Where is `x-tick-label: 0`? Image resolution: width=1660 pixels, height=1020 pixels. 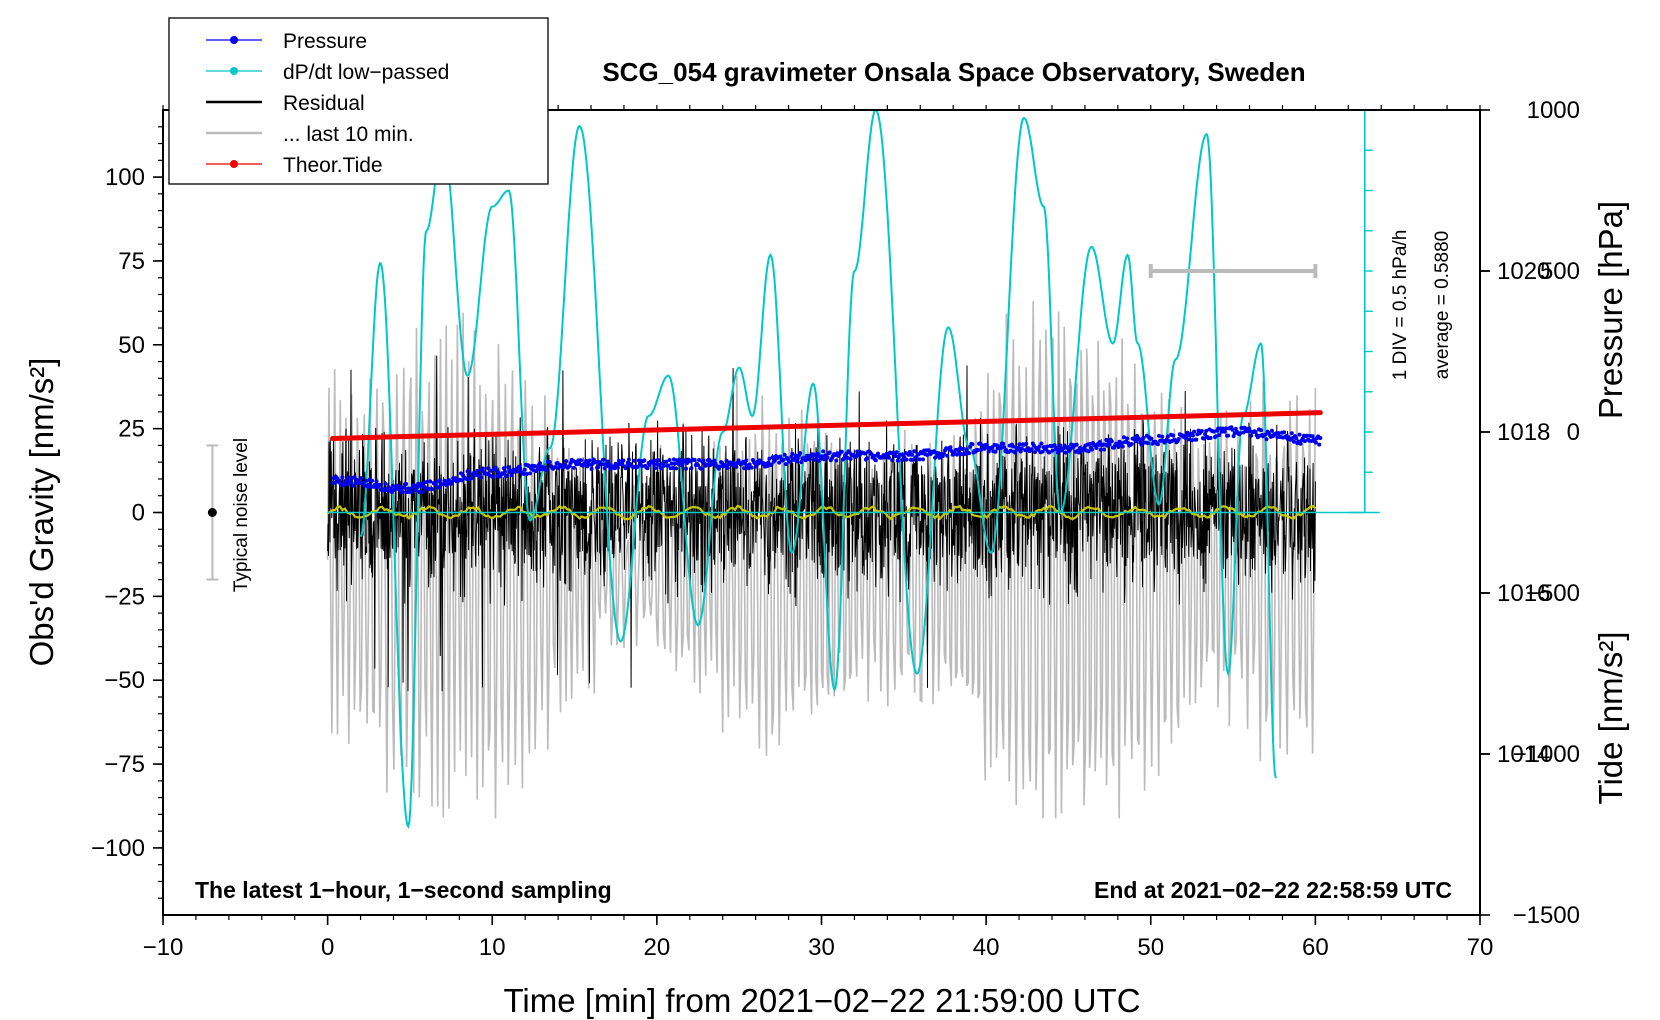 x-tick-label: 0 is located at coordinates (327, 947).